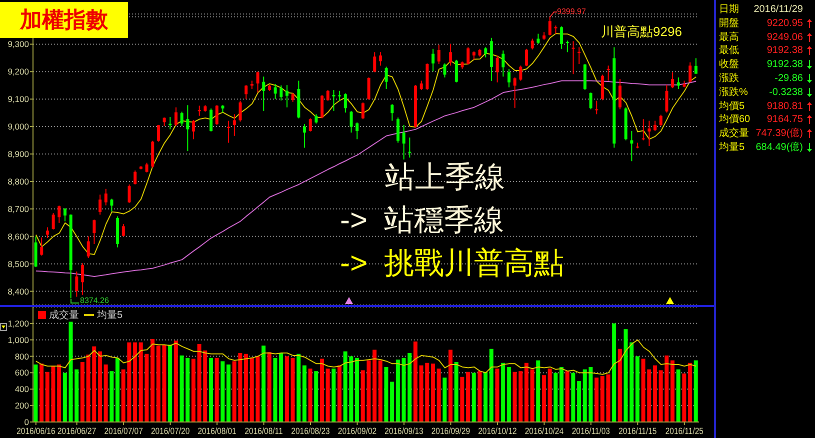  I want to click on x-tick-label: 2016/11/15, so click(638, 430).